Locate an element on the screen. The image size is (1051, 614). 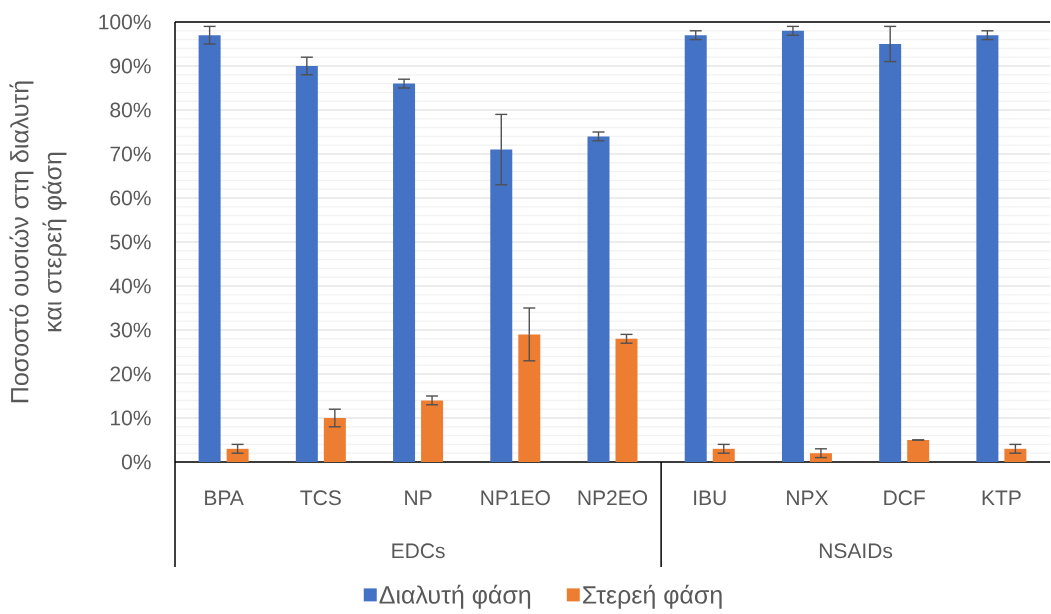
y-tick-label: 10% is located at coordinates (131, 418).